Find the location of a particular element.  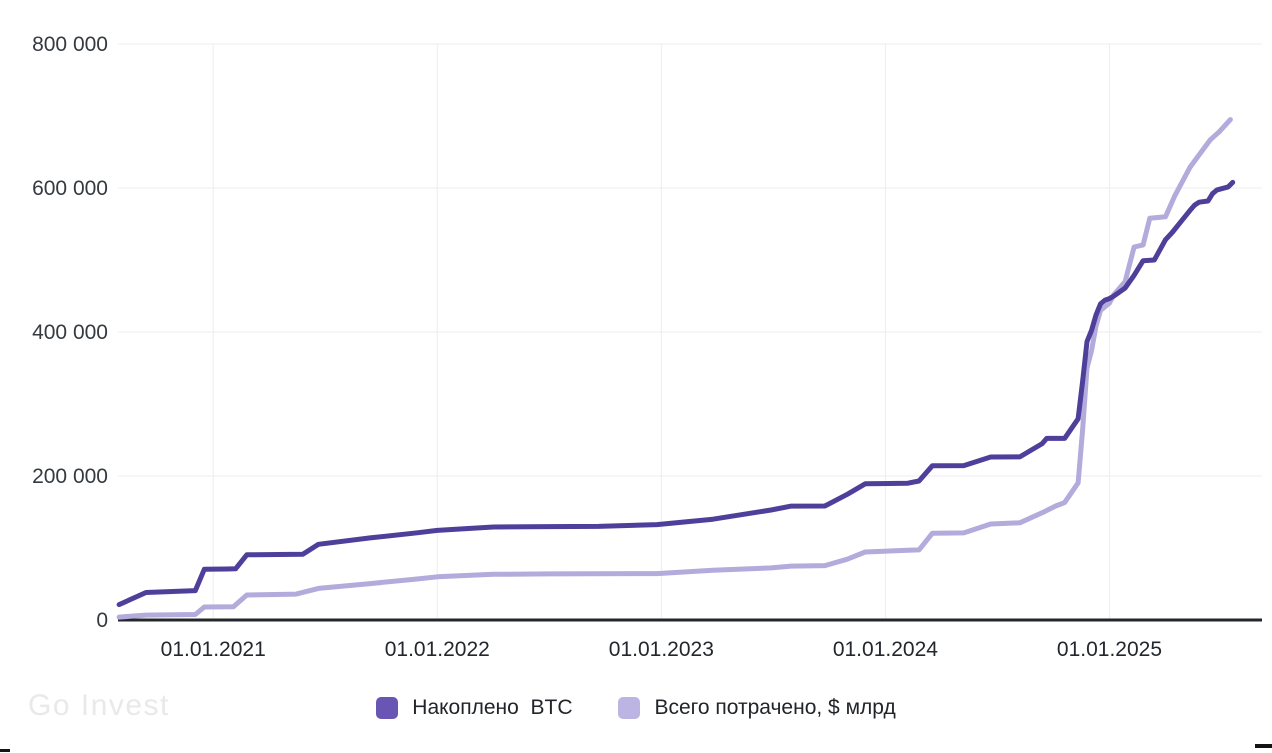

y-tick-label: 400 000 is located at coordinates (70, 332).